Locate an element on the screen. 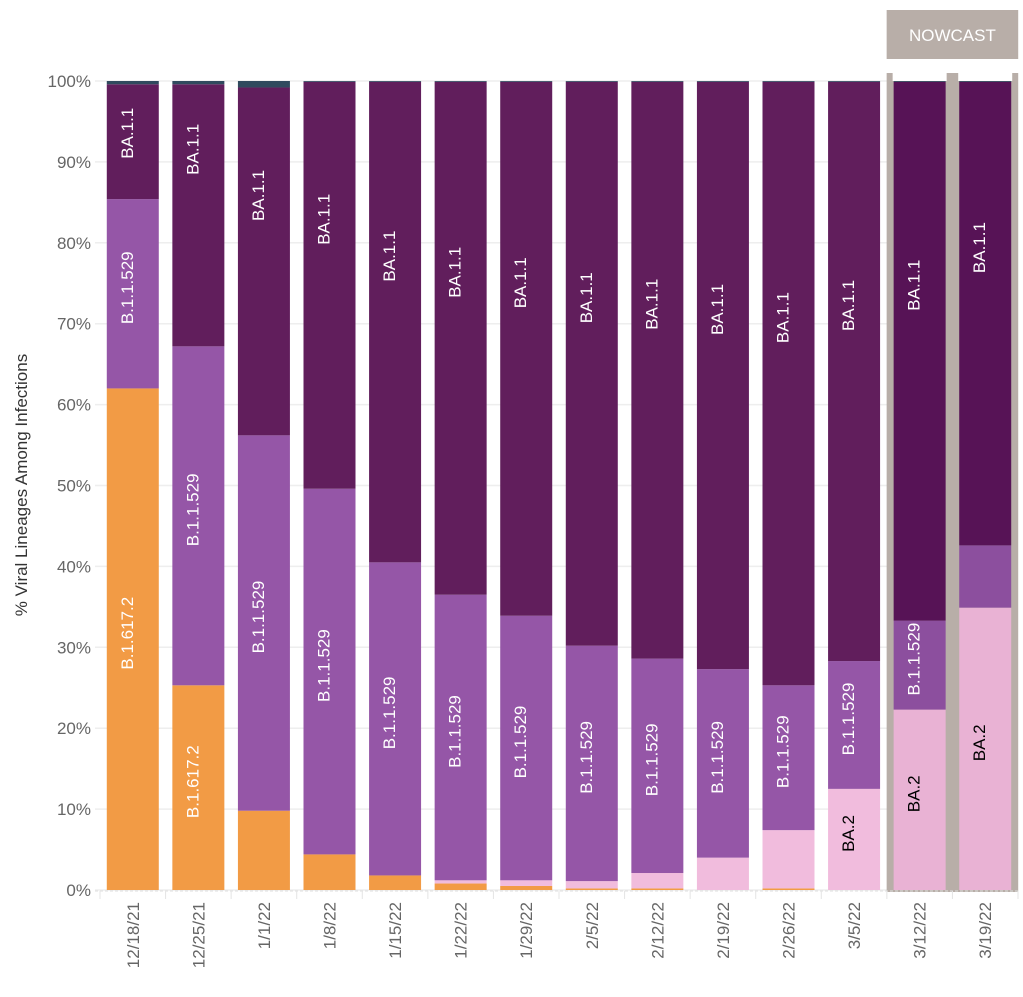 The height and width of the screenshot is (997, 1023). x-tick-label: 12/18/21 is located at coordinates (133, 935).